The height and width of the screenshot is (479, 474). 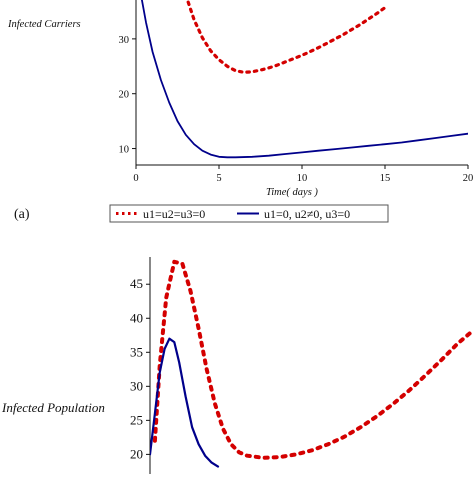 What do you see at coordinates (302, 178) in the screenshot?
I see `chart-a-xtick-label: 10` at bounding box center [302, 178].